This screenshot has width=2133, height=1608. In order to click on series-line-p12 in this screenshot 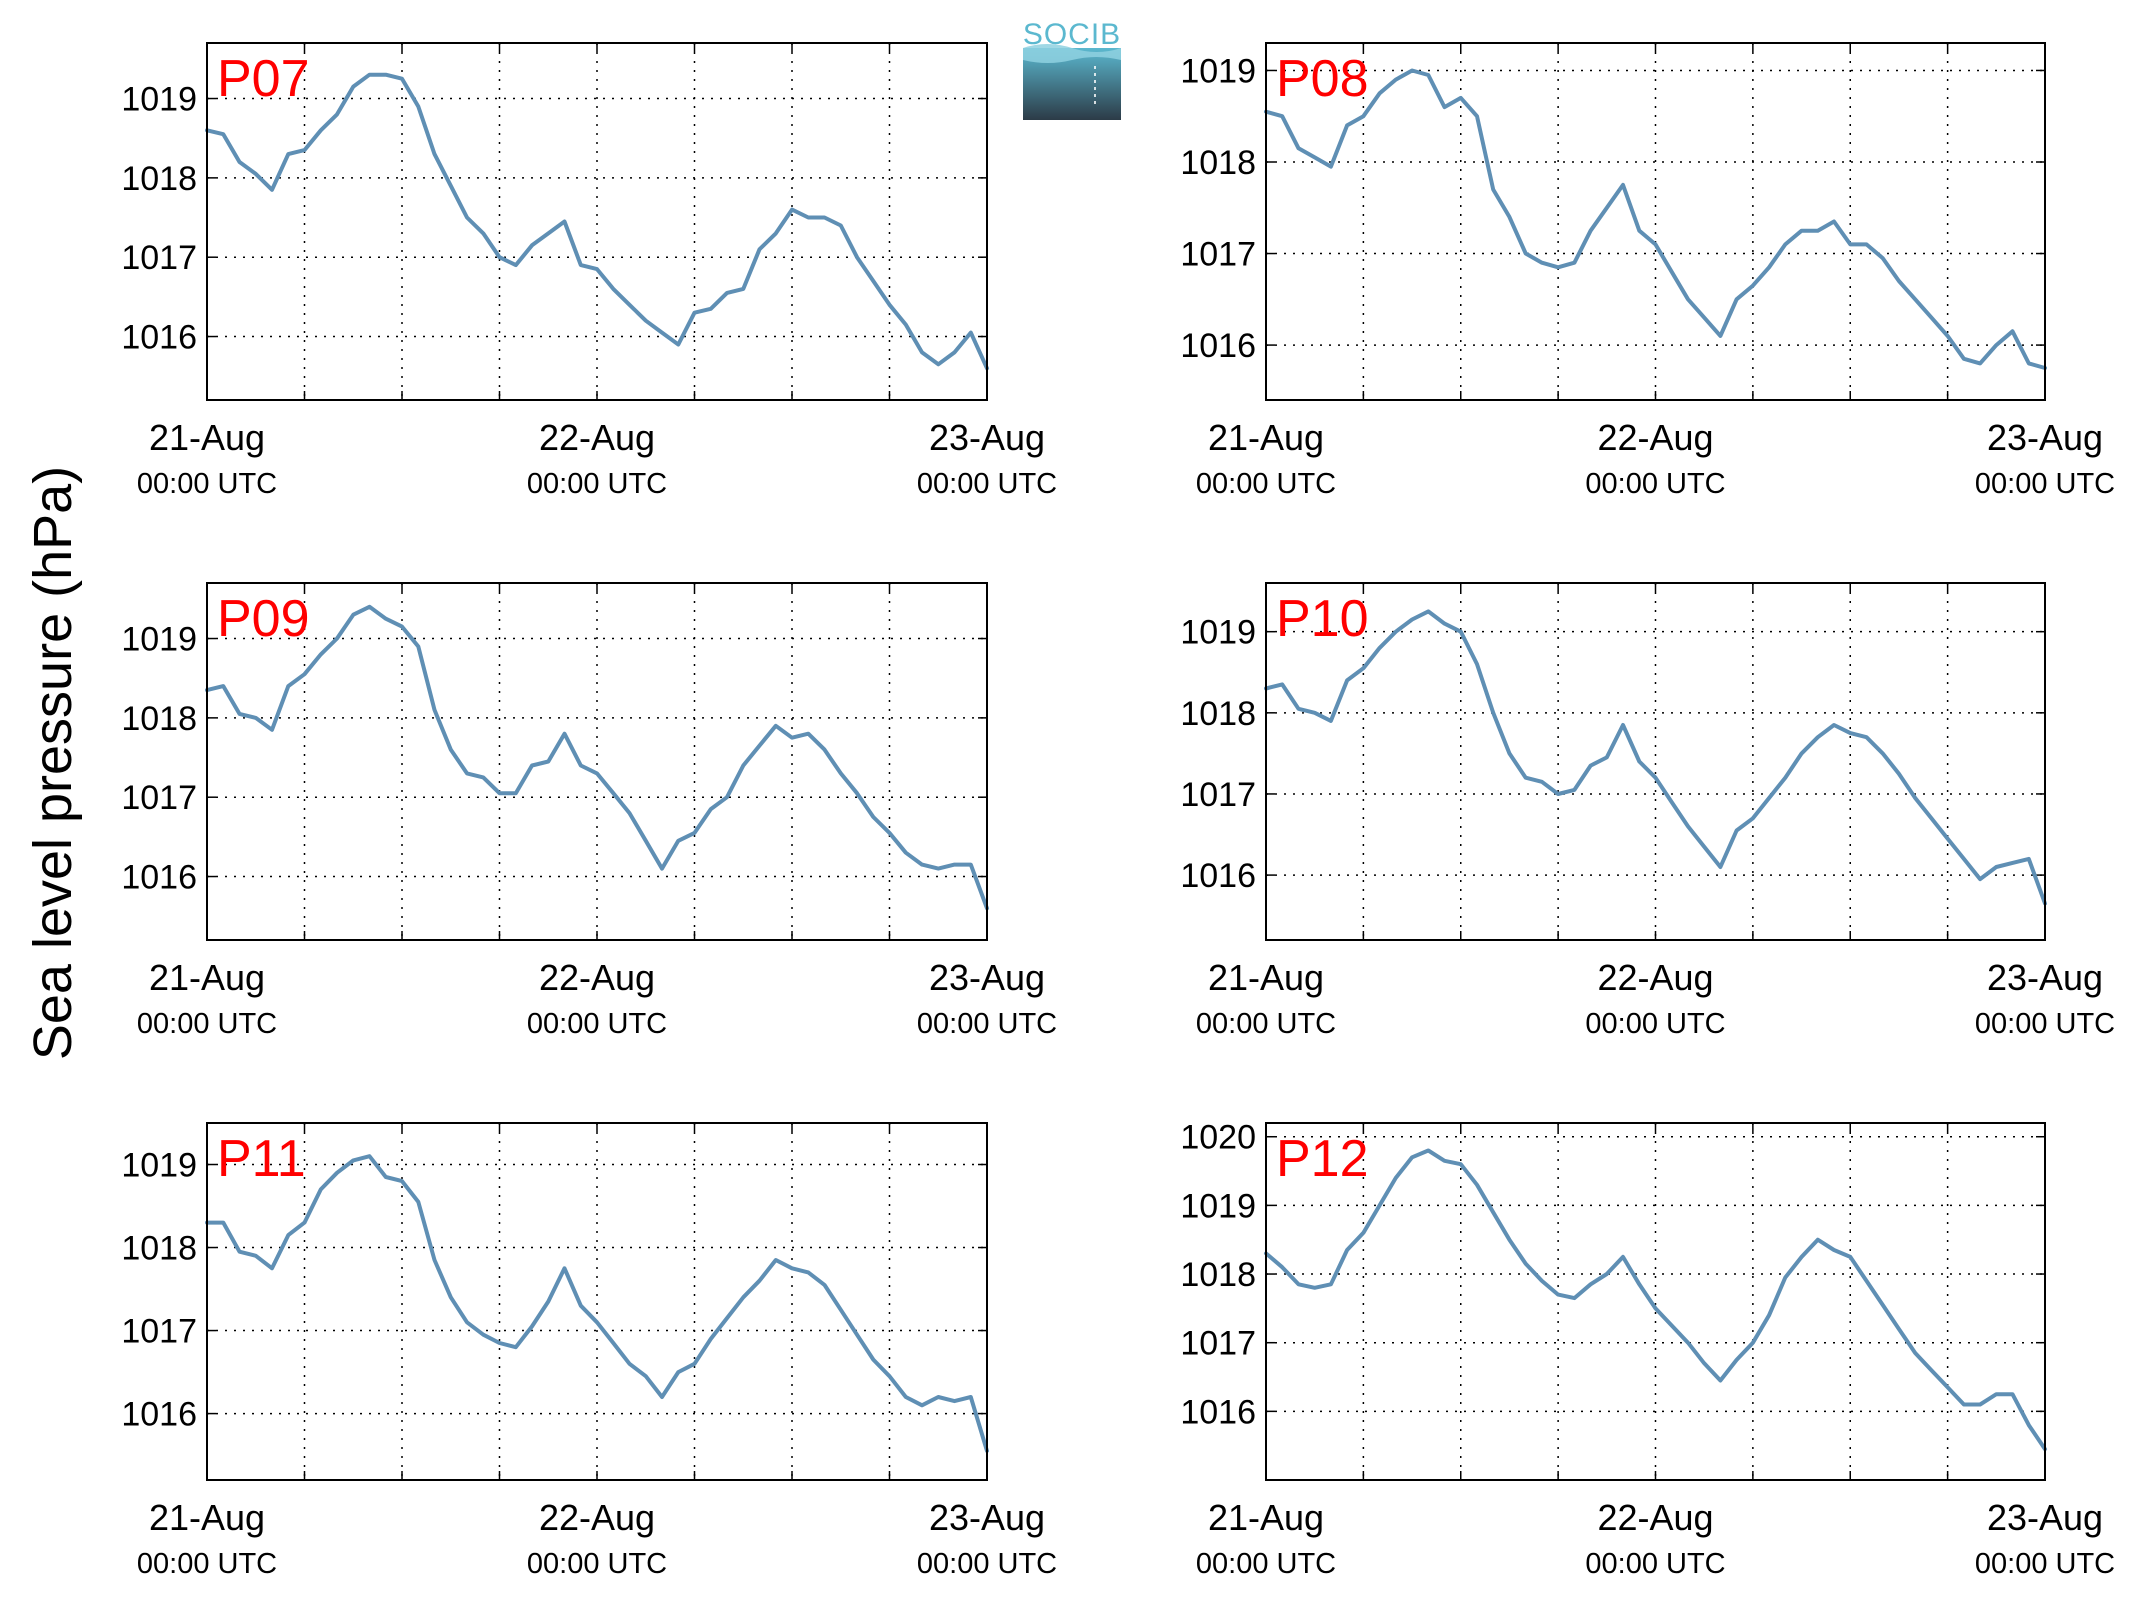, I will do `click(1655, 1300)`.